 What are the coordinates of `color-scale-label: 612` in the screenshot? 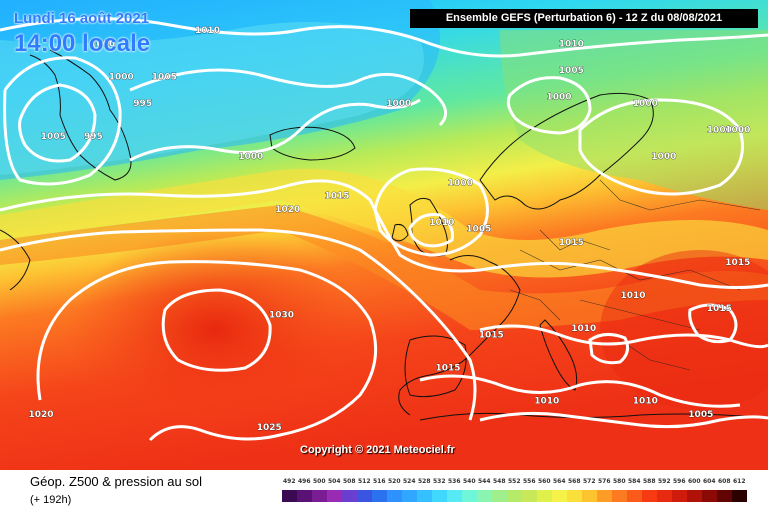 It's located at (739, 481).